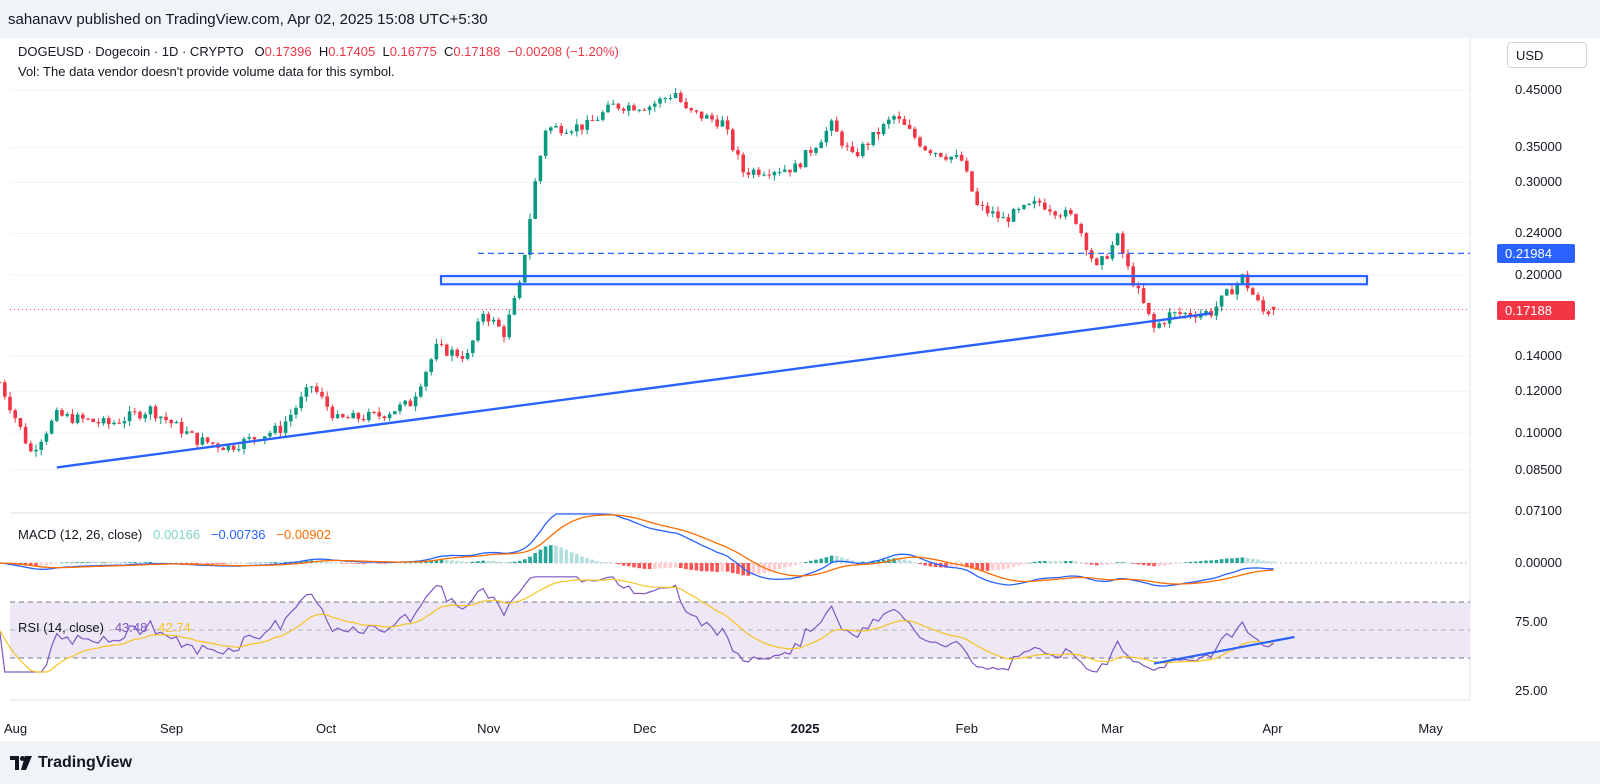 This screenshot has width=1600, height=784. I want to click on tradingview-logo: TradingView, so click(71, 763).